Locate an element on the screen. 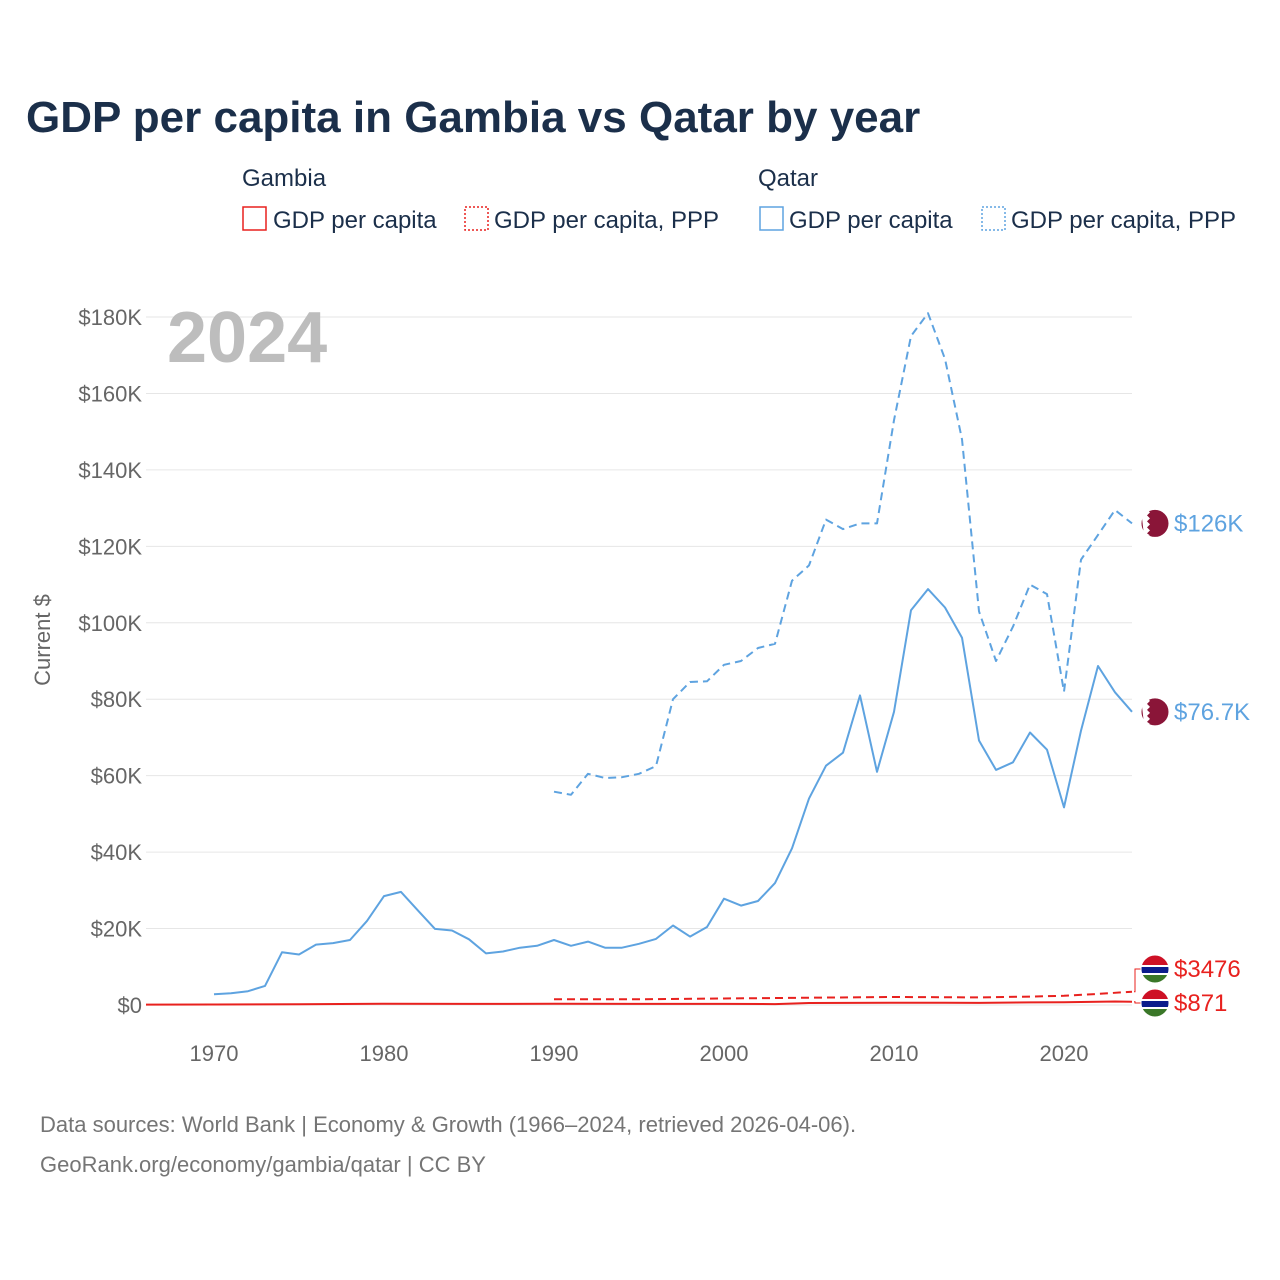 This screenshot has height=1280, width=1280. end-label-gambia-gdp-per-capita: $871 is located at coordinates (1200, 1003).